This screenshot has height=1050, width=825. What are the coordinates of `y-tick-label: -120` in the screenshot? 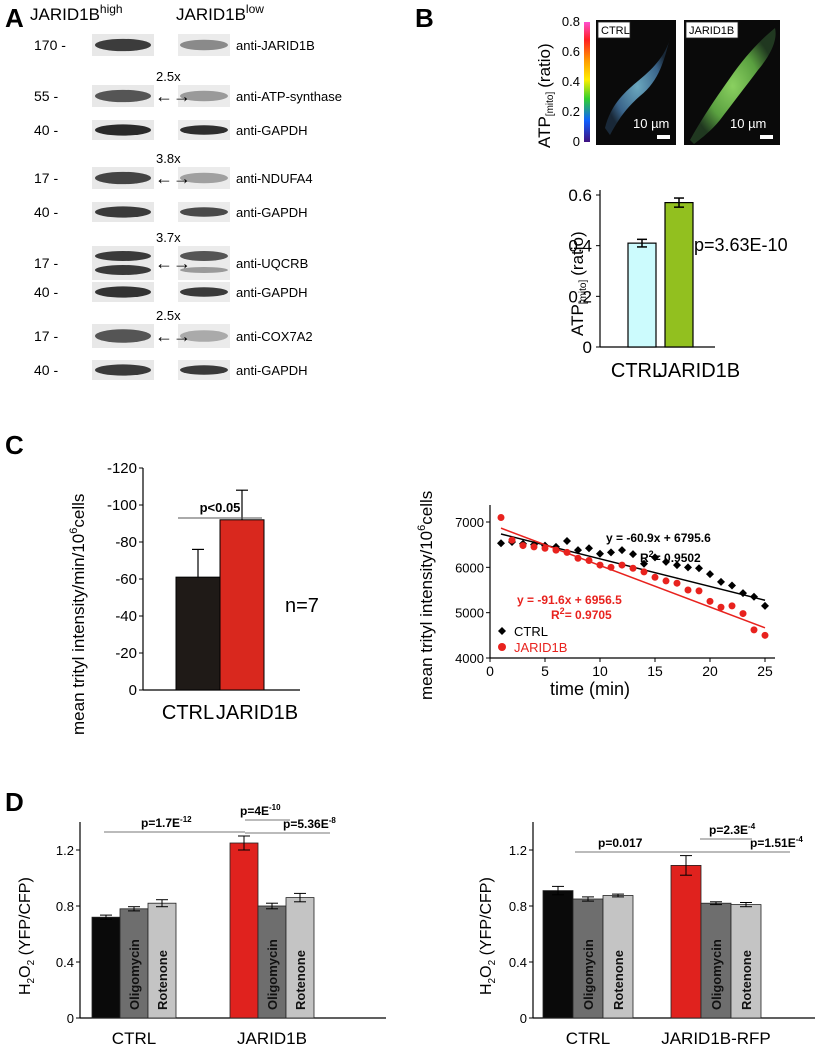 It's located at (122, 468).